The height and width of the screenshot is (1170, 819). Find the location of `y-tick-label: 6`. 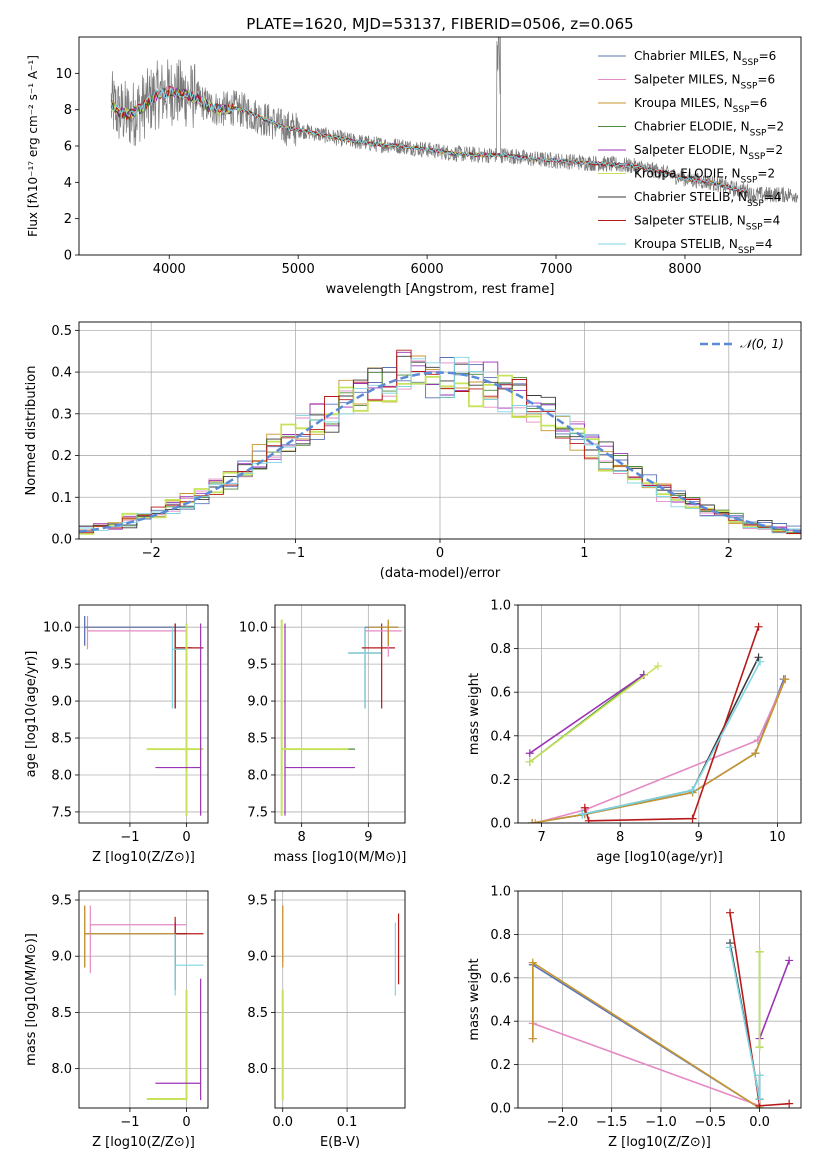

y-tick-label: 6 is located at coordinates (68, 147).